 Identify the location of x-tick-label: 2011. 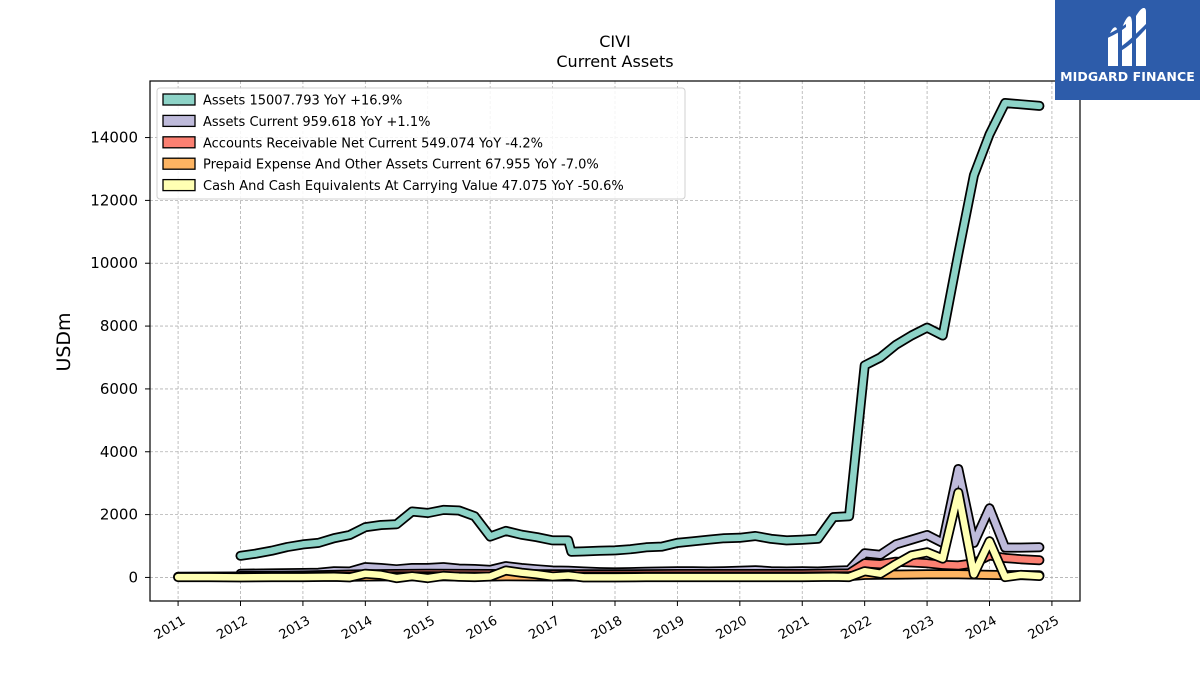
(170, 628).